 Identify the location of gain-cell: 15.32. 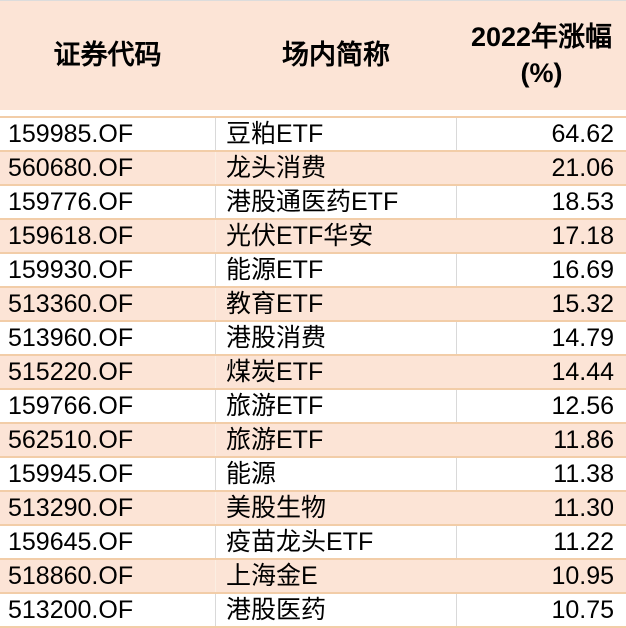
(582, 303).